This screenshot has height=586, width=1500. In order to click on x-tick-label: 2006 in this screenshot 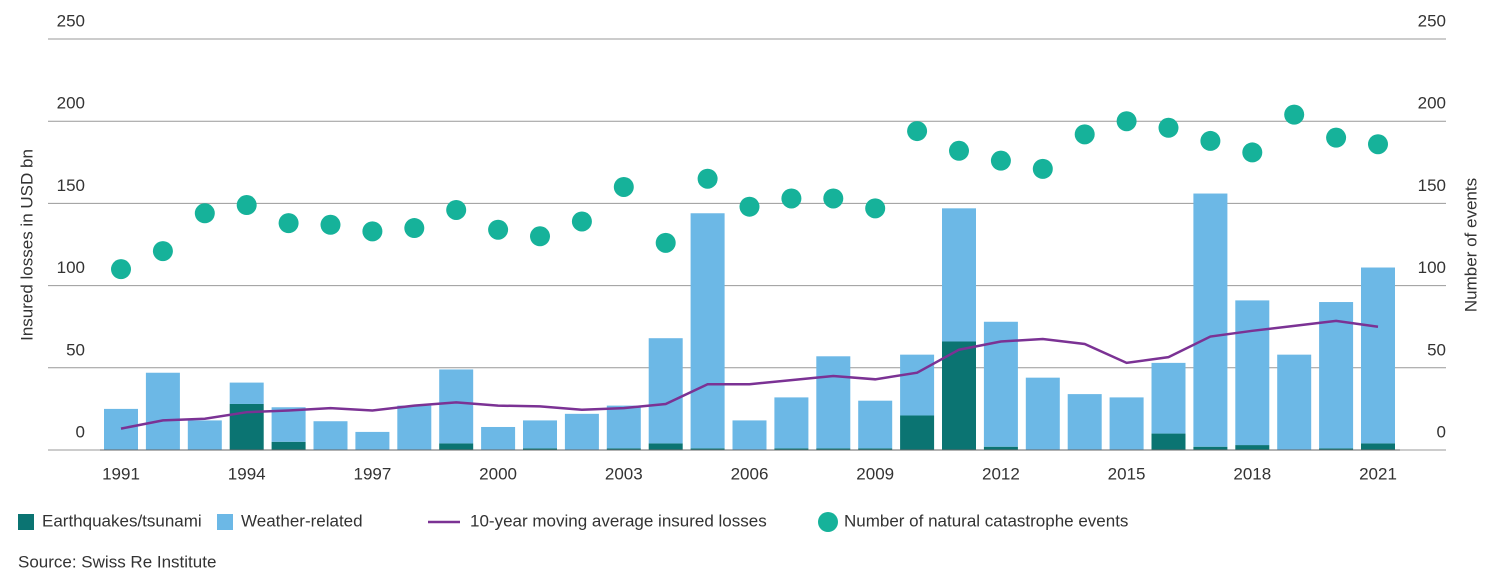, I will do `click(750, 473)`.